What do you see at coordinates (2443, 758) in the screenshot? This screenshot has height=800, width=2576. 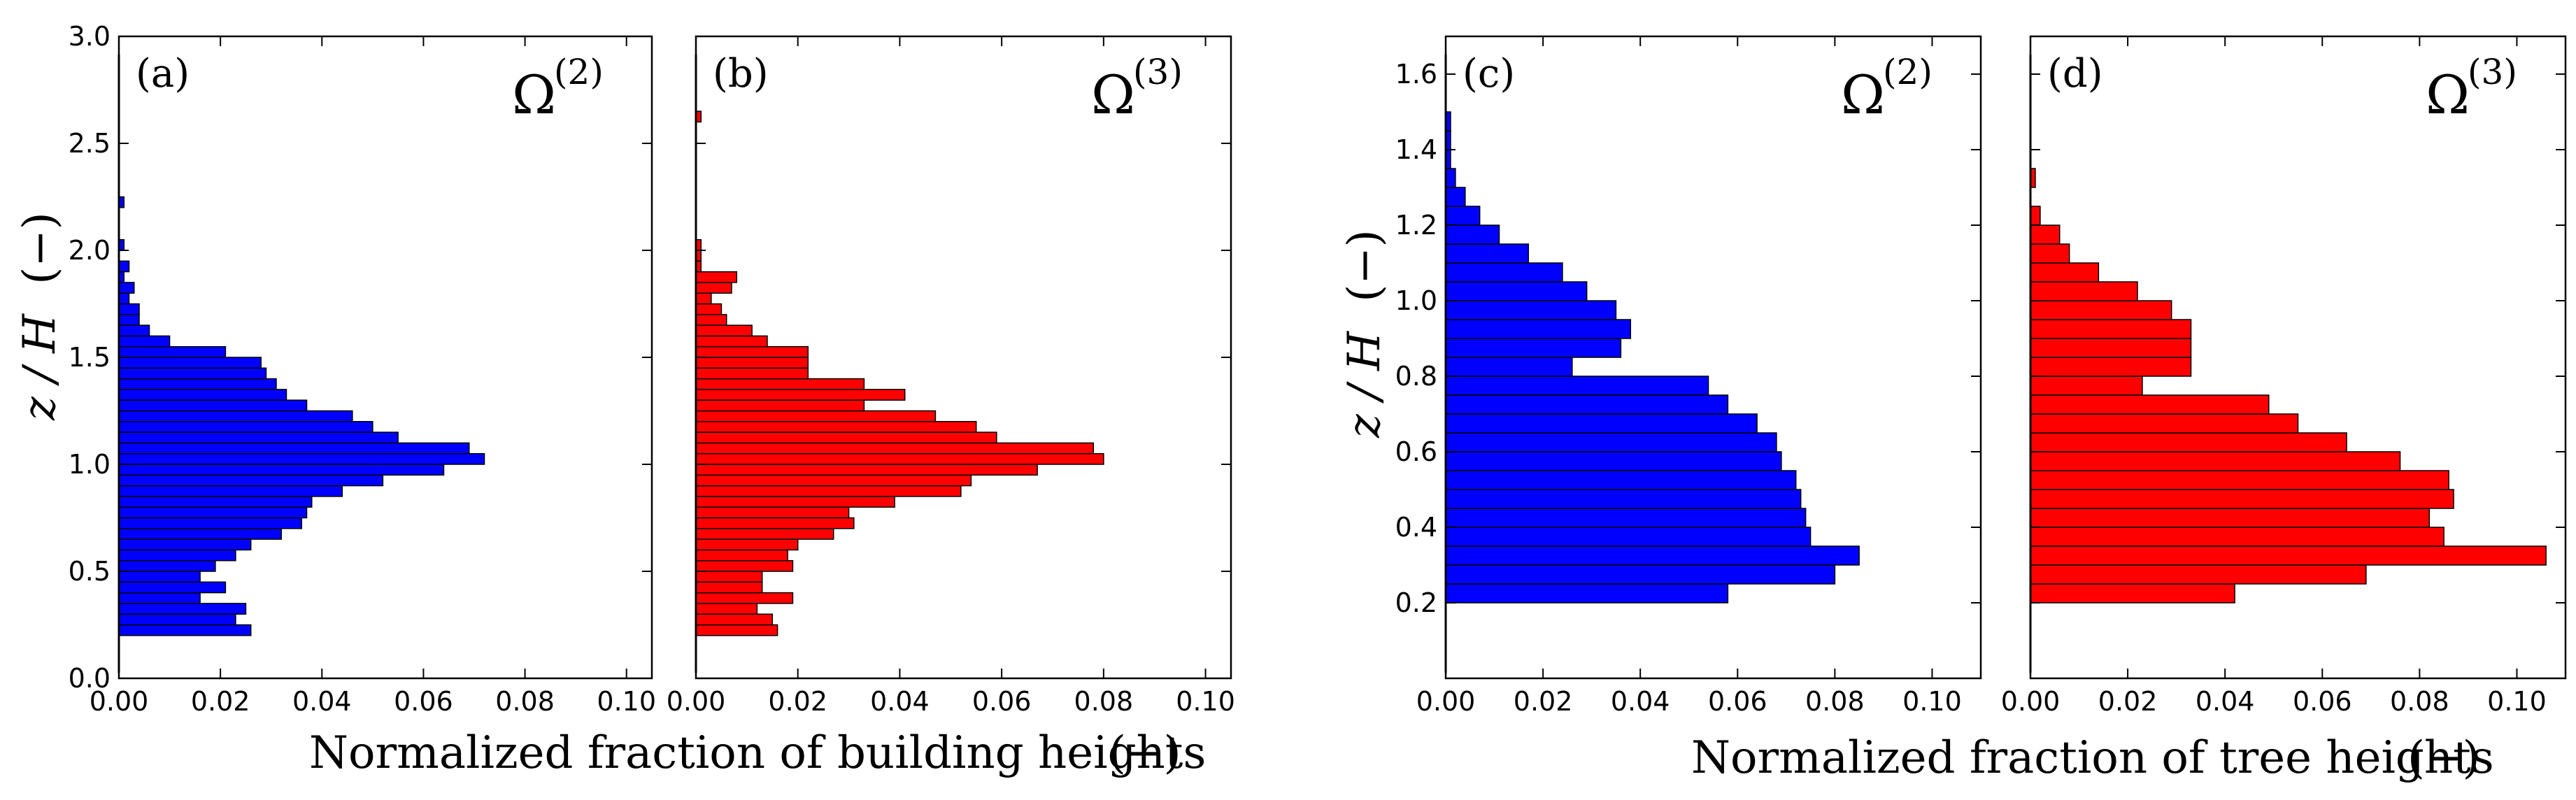 I see `xlabel-trees-unit: (−)` at bounding box center [2443, 758].